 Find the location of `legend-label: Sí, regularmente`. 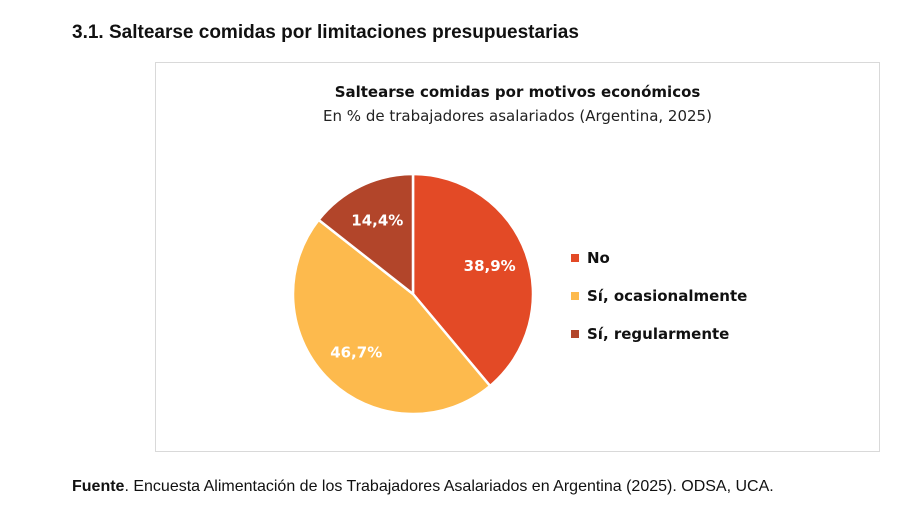

legend-label: Sí, regularmente is located at coordinates (658, 334).